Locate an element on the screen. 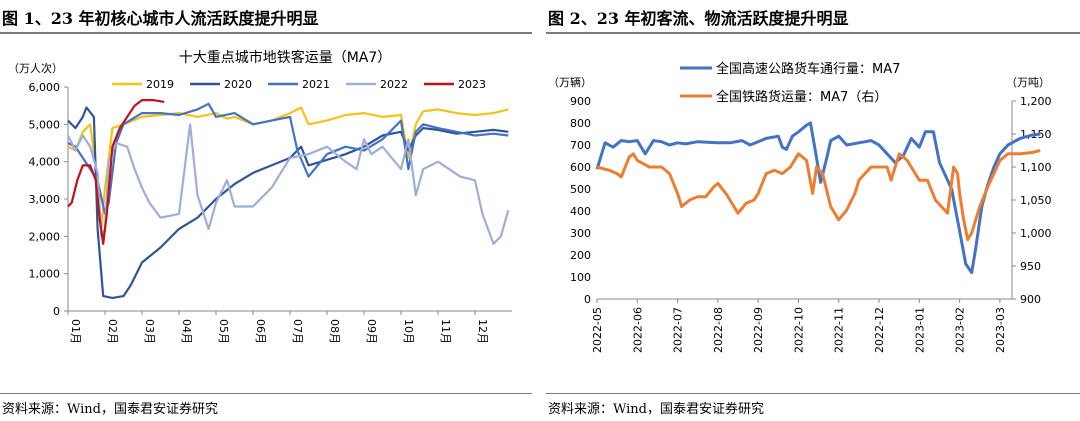 The height and width of the screenshot is (421, 1080). right-x-tick-label: 2023-03 is located at coordinates (1000, 330).